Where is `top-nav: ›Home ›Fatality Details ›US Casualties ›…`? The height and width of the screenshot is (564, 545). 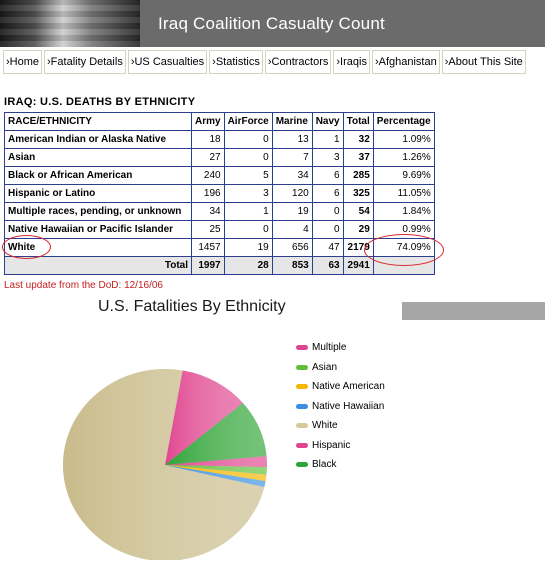 top-nav: ›Home ›Fatality Details ›US Casualties ›… is located at coordinates (265, 63).